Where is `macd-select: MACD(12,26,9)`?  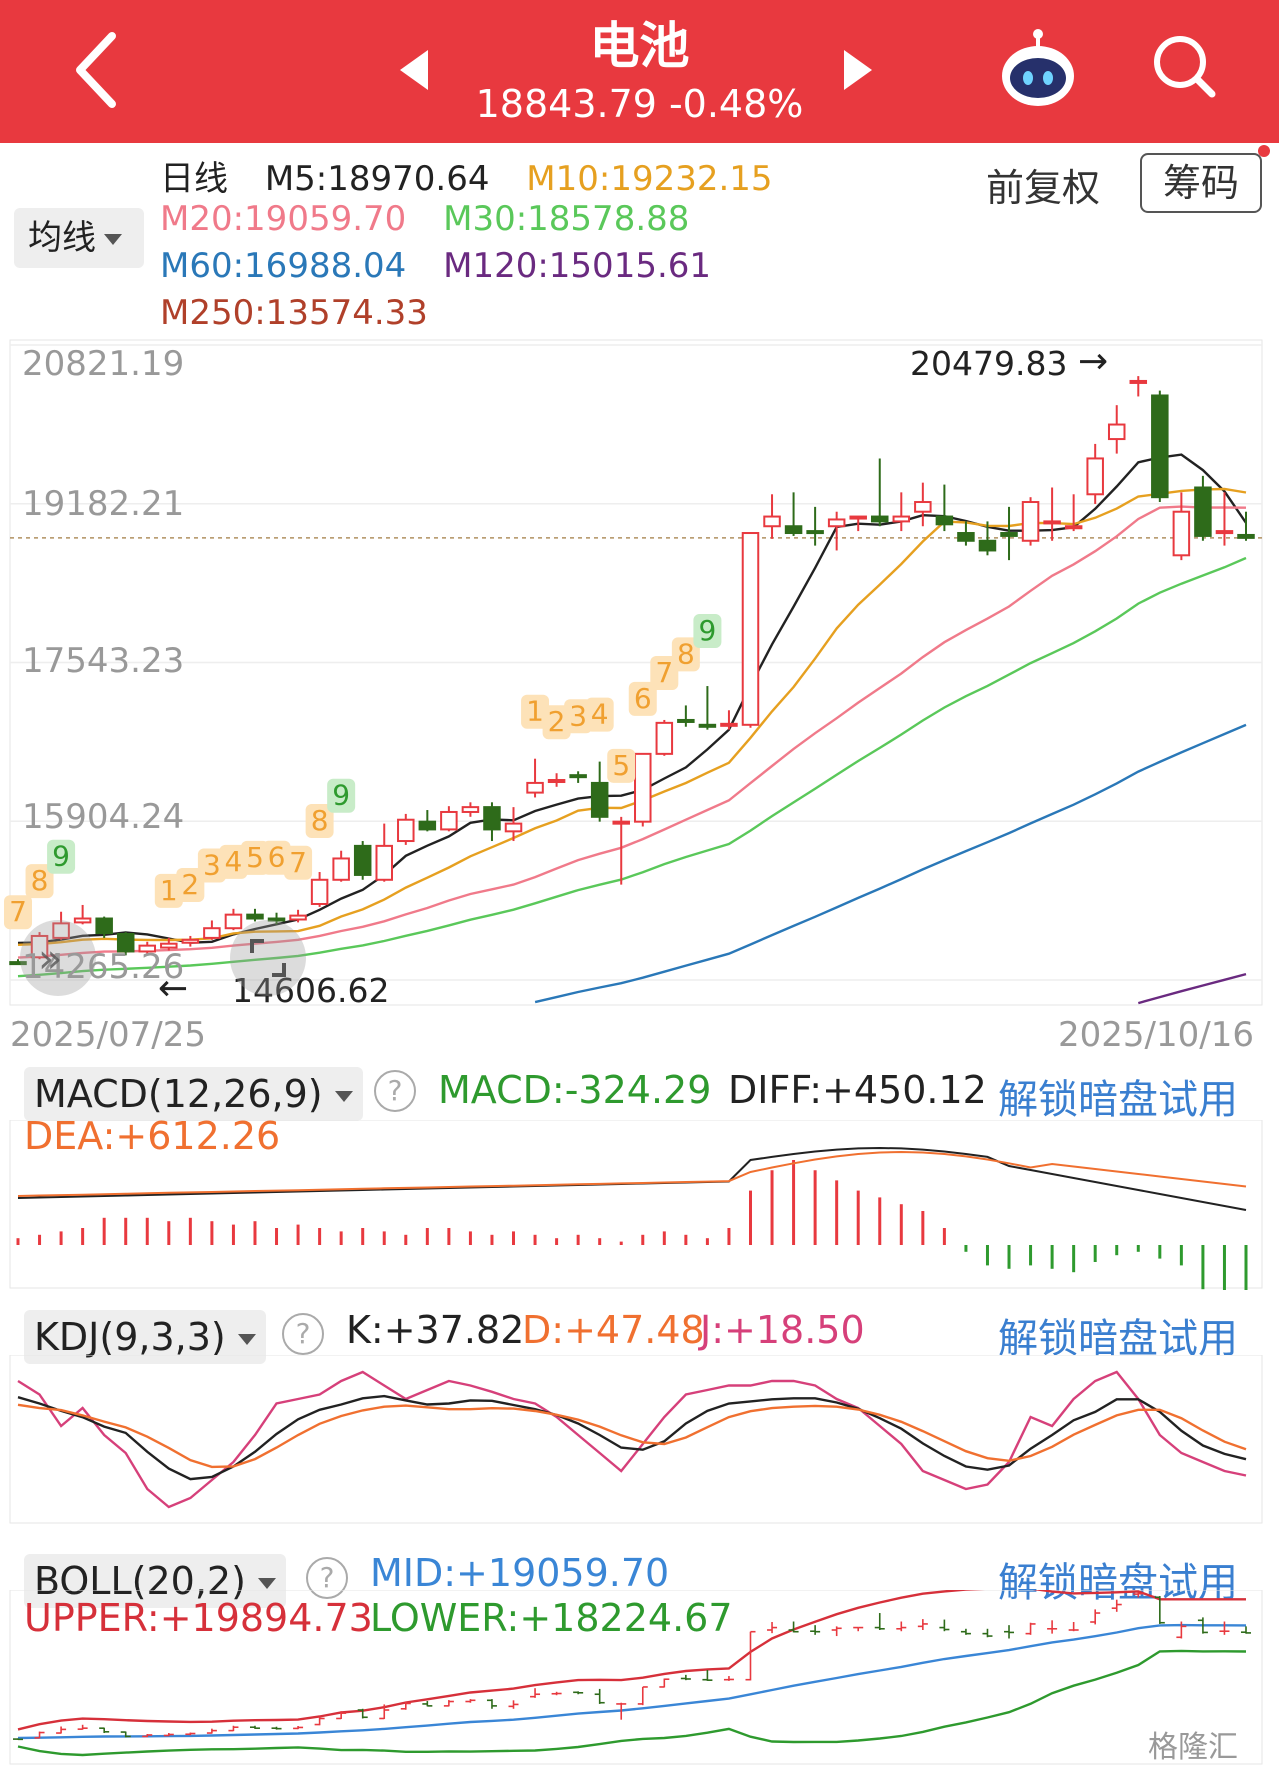
macd-select: MACD(12,26,9) is located at coordinates (193, 1094).